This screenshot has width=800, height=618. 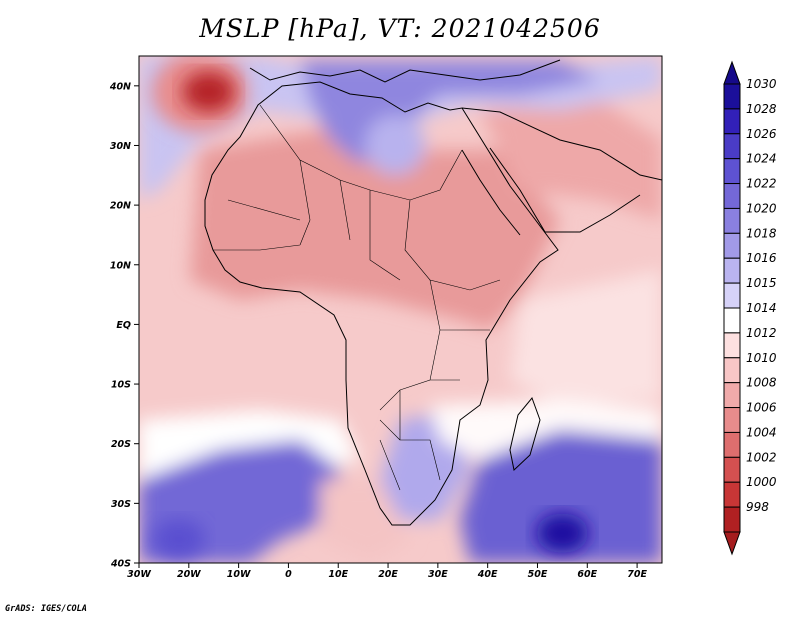 What do you see at coordinates (120, 564) in the screenshot?
I see `lat-tick-label: 40S` at bounding box center [120, 564].